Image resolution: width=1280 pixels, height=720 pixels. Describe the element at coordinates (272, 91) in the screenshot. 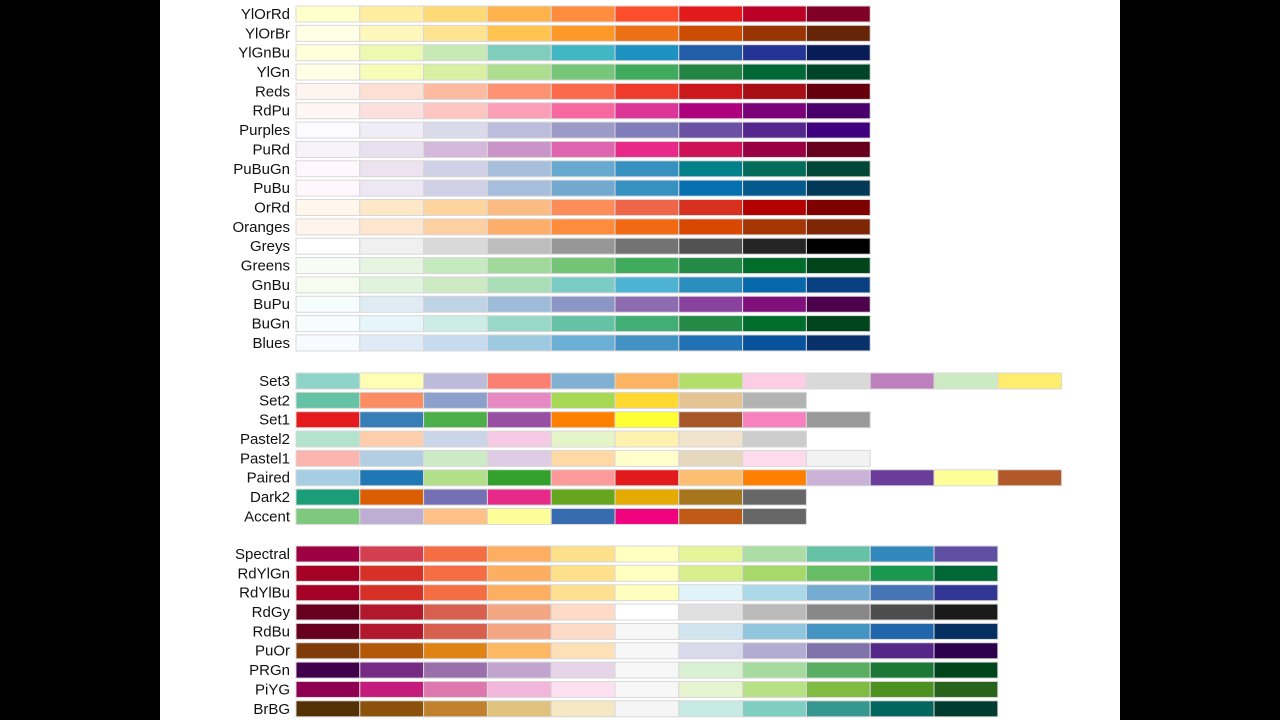

I see `palette-name: Reds` at that location.